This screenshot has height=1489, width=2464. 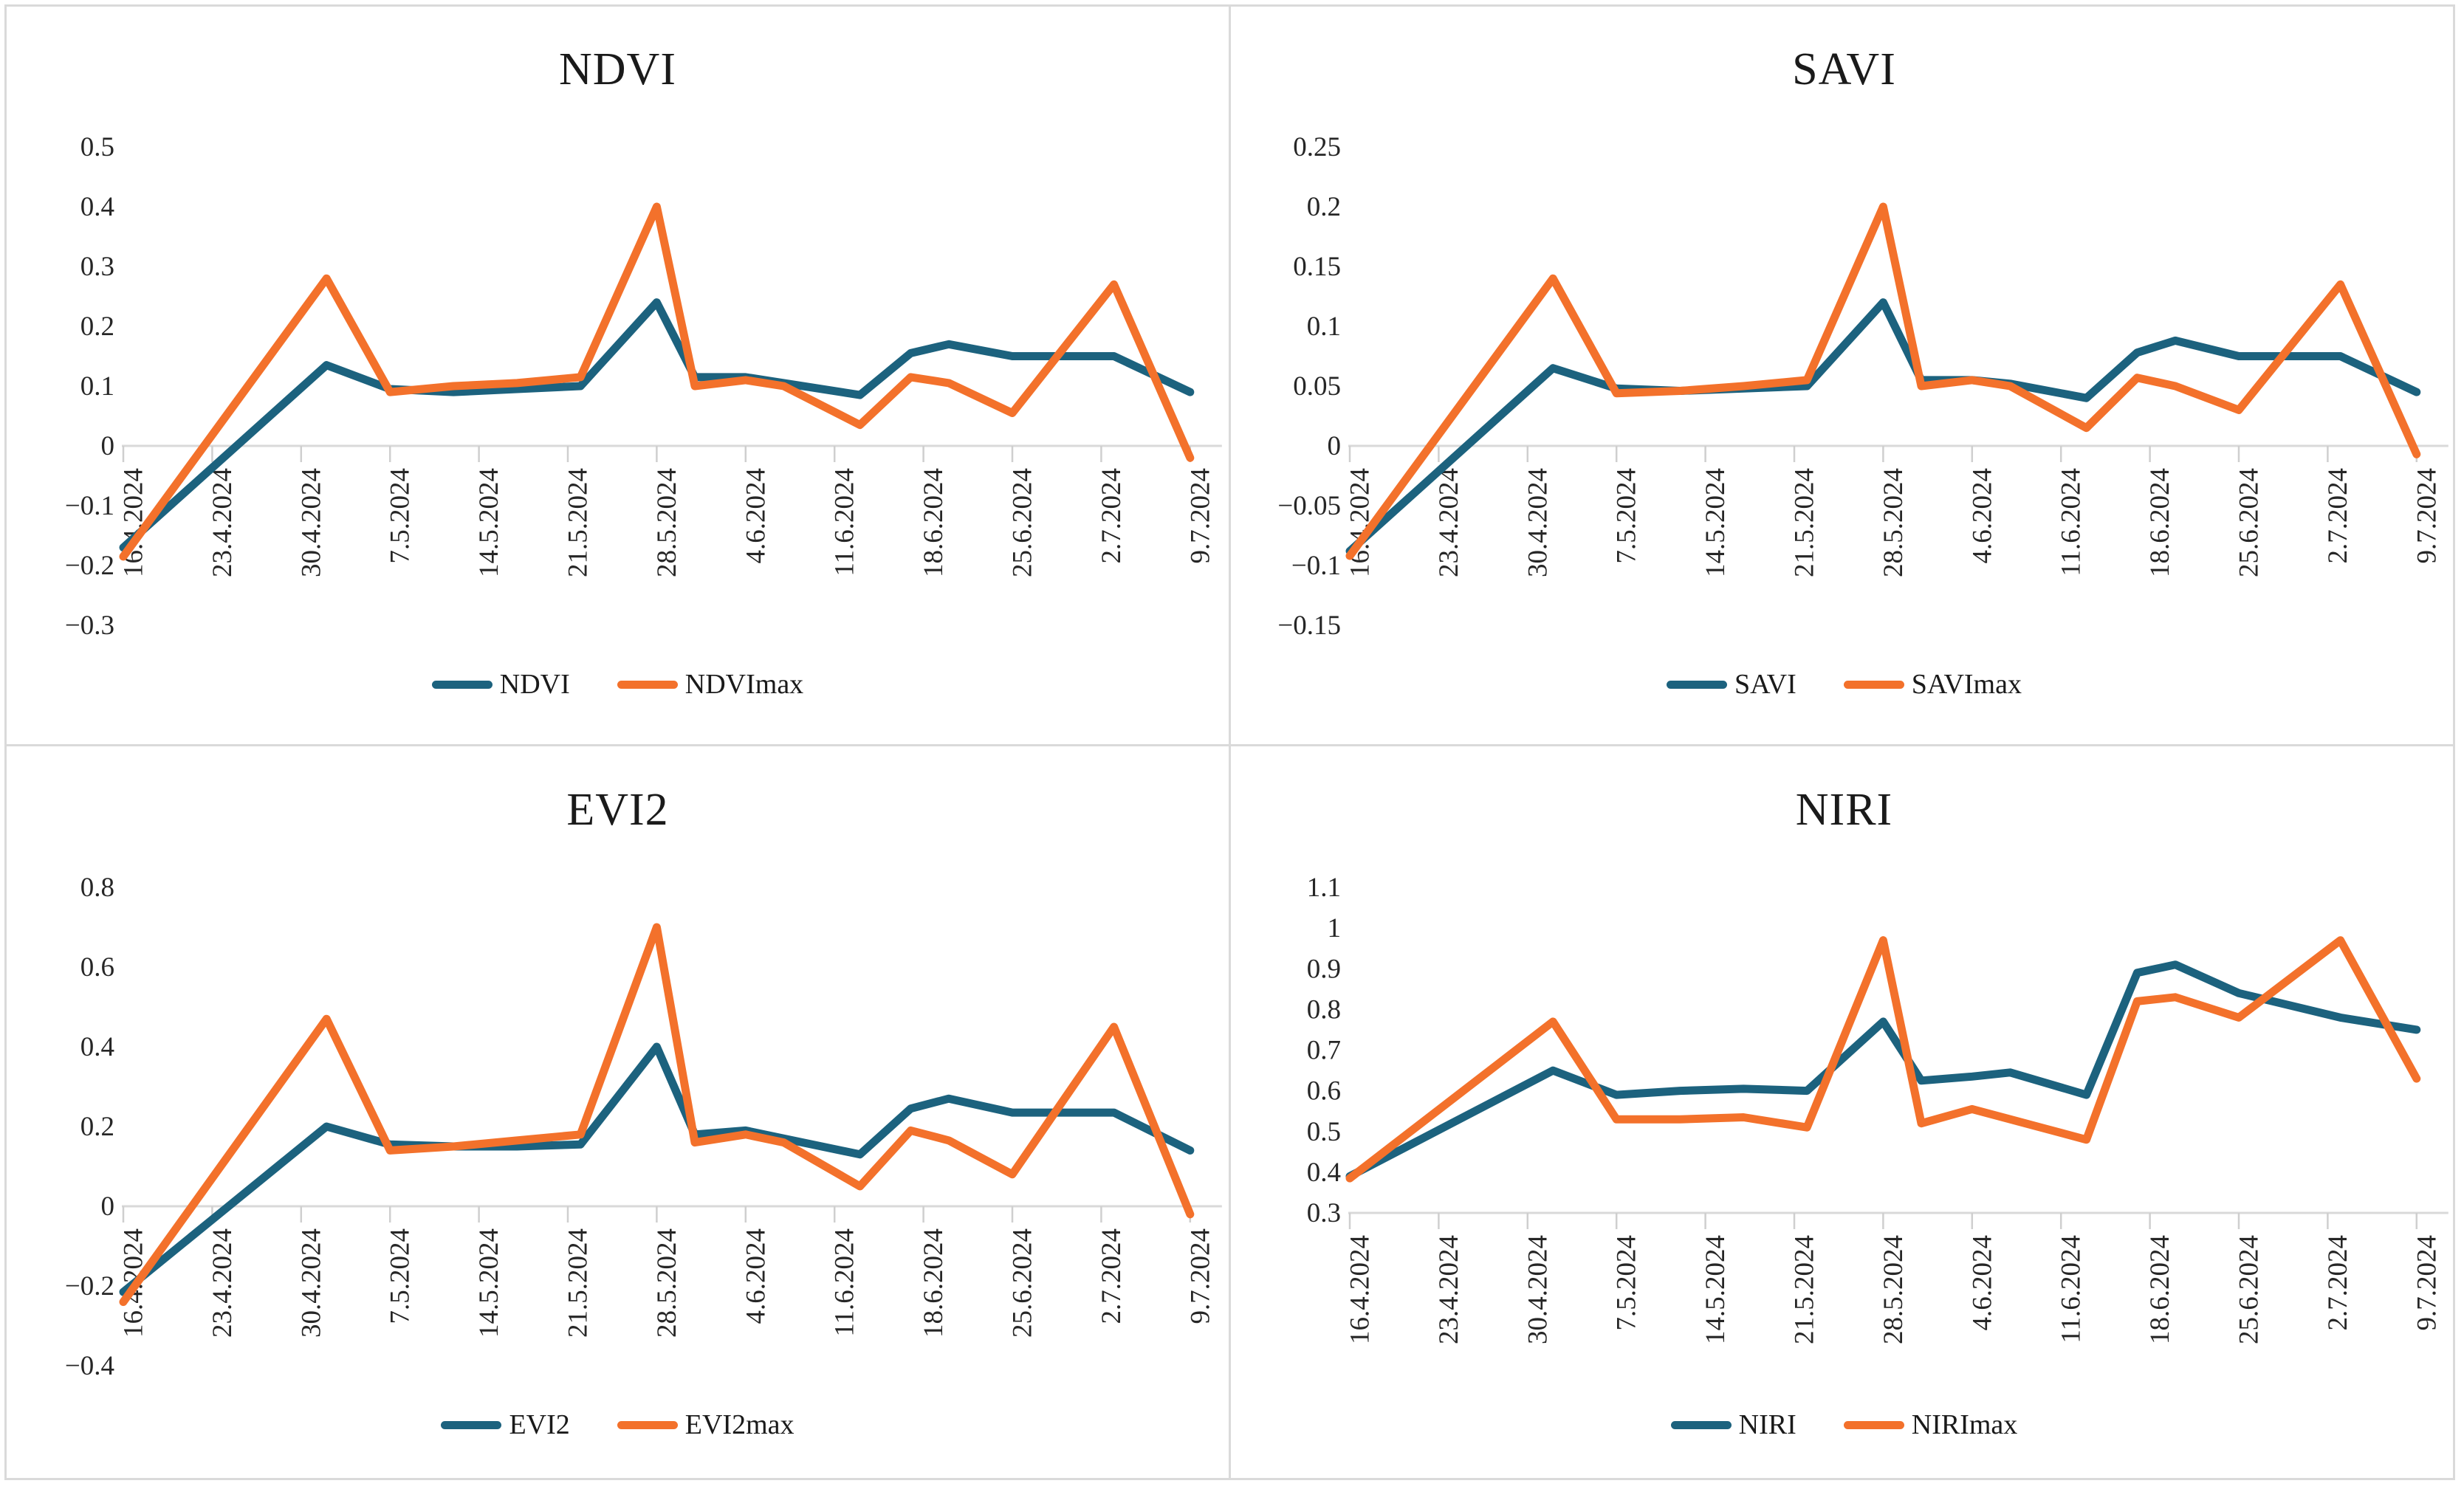 I want to click on legend-label: EVI2max, so click(x=739, y=1424).